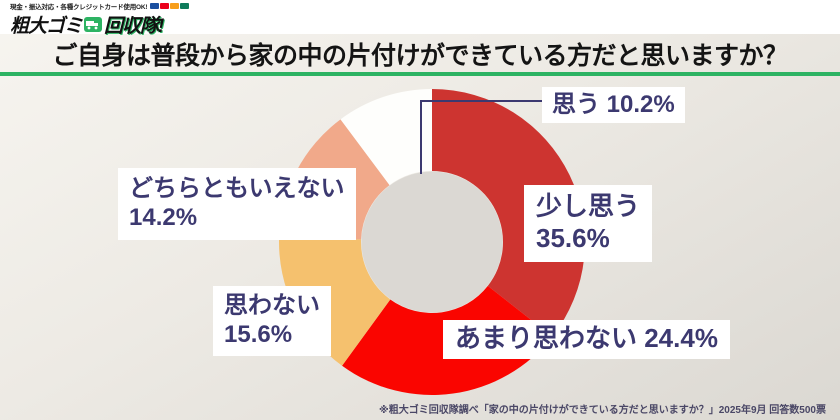  Describe the element at coordinates (420, 56) in the screenshot. I see `survey-question-title: ご自身は普段から家の中の片付けができている方だと思いますか？` at that location.